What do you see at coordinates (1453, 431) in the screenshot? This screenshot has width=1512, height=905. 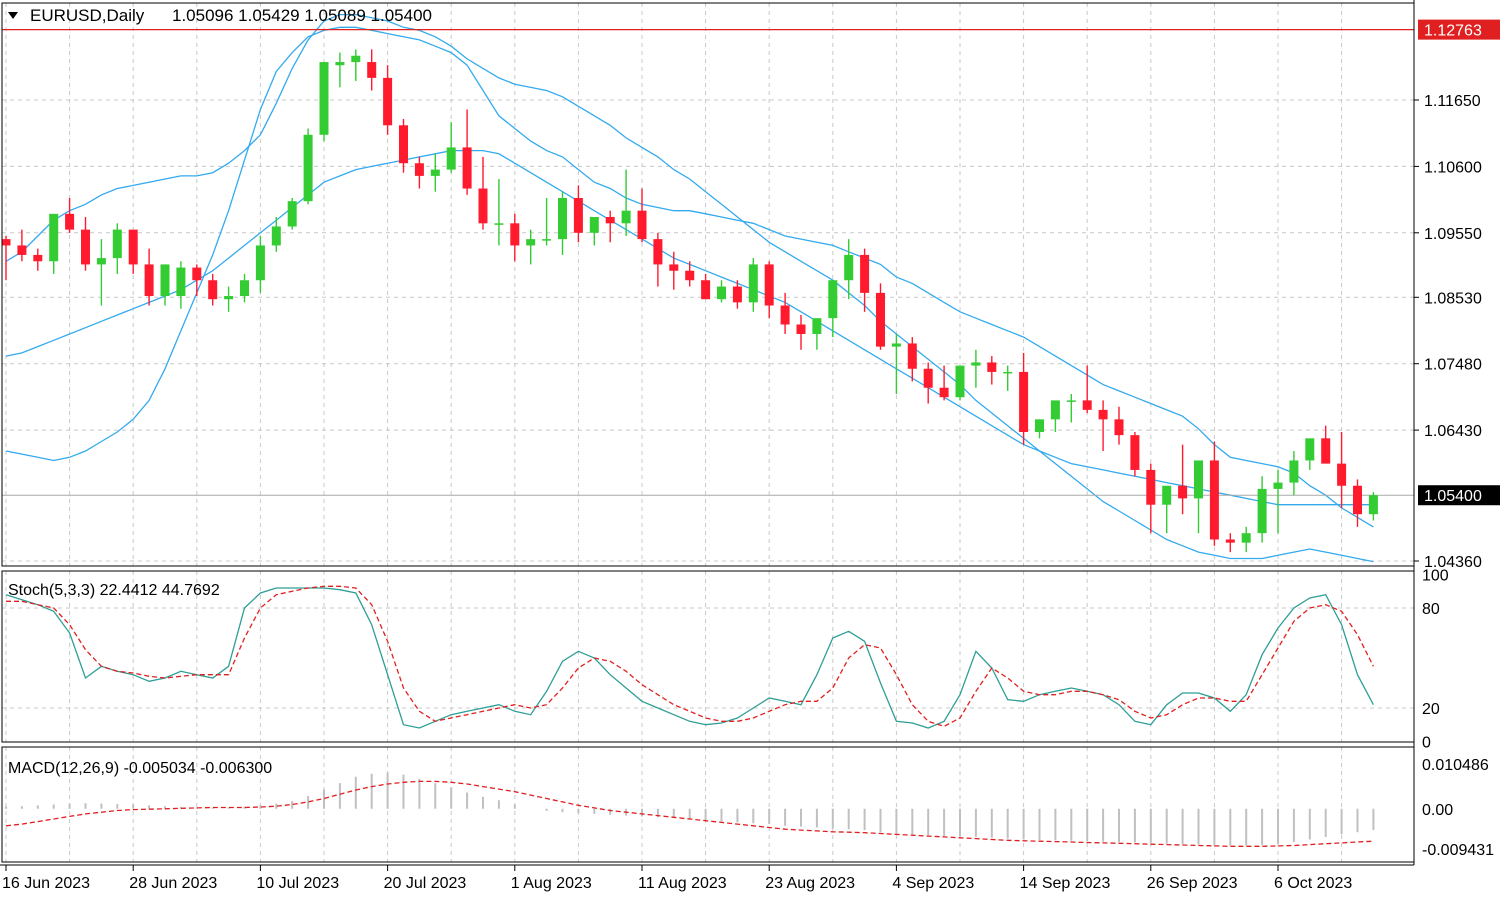 I see `price-tick-label: 1.06430` at bounding box center [1453, 431].